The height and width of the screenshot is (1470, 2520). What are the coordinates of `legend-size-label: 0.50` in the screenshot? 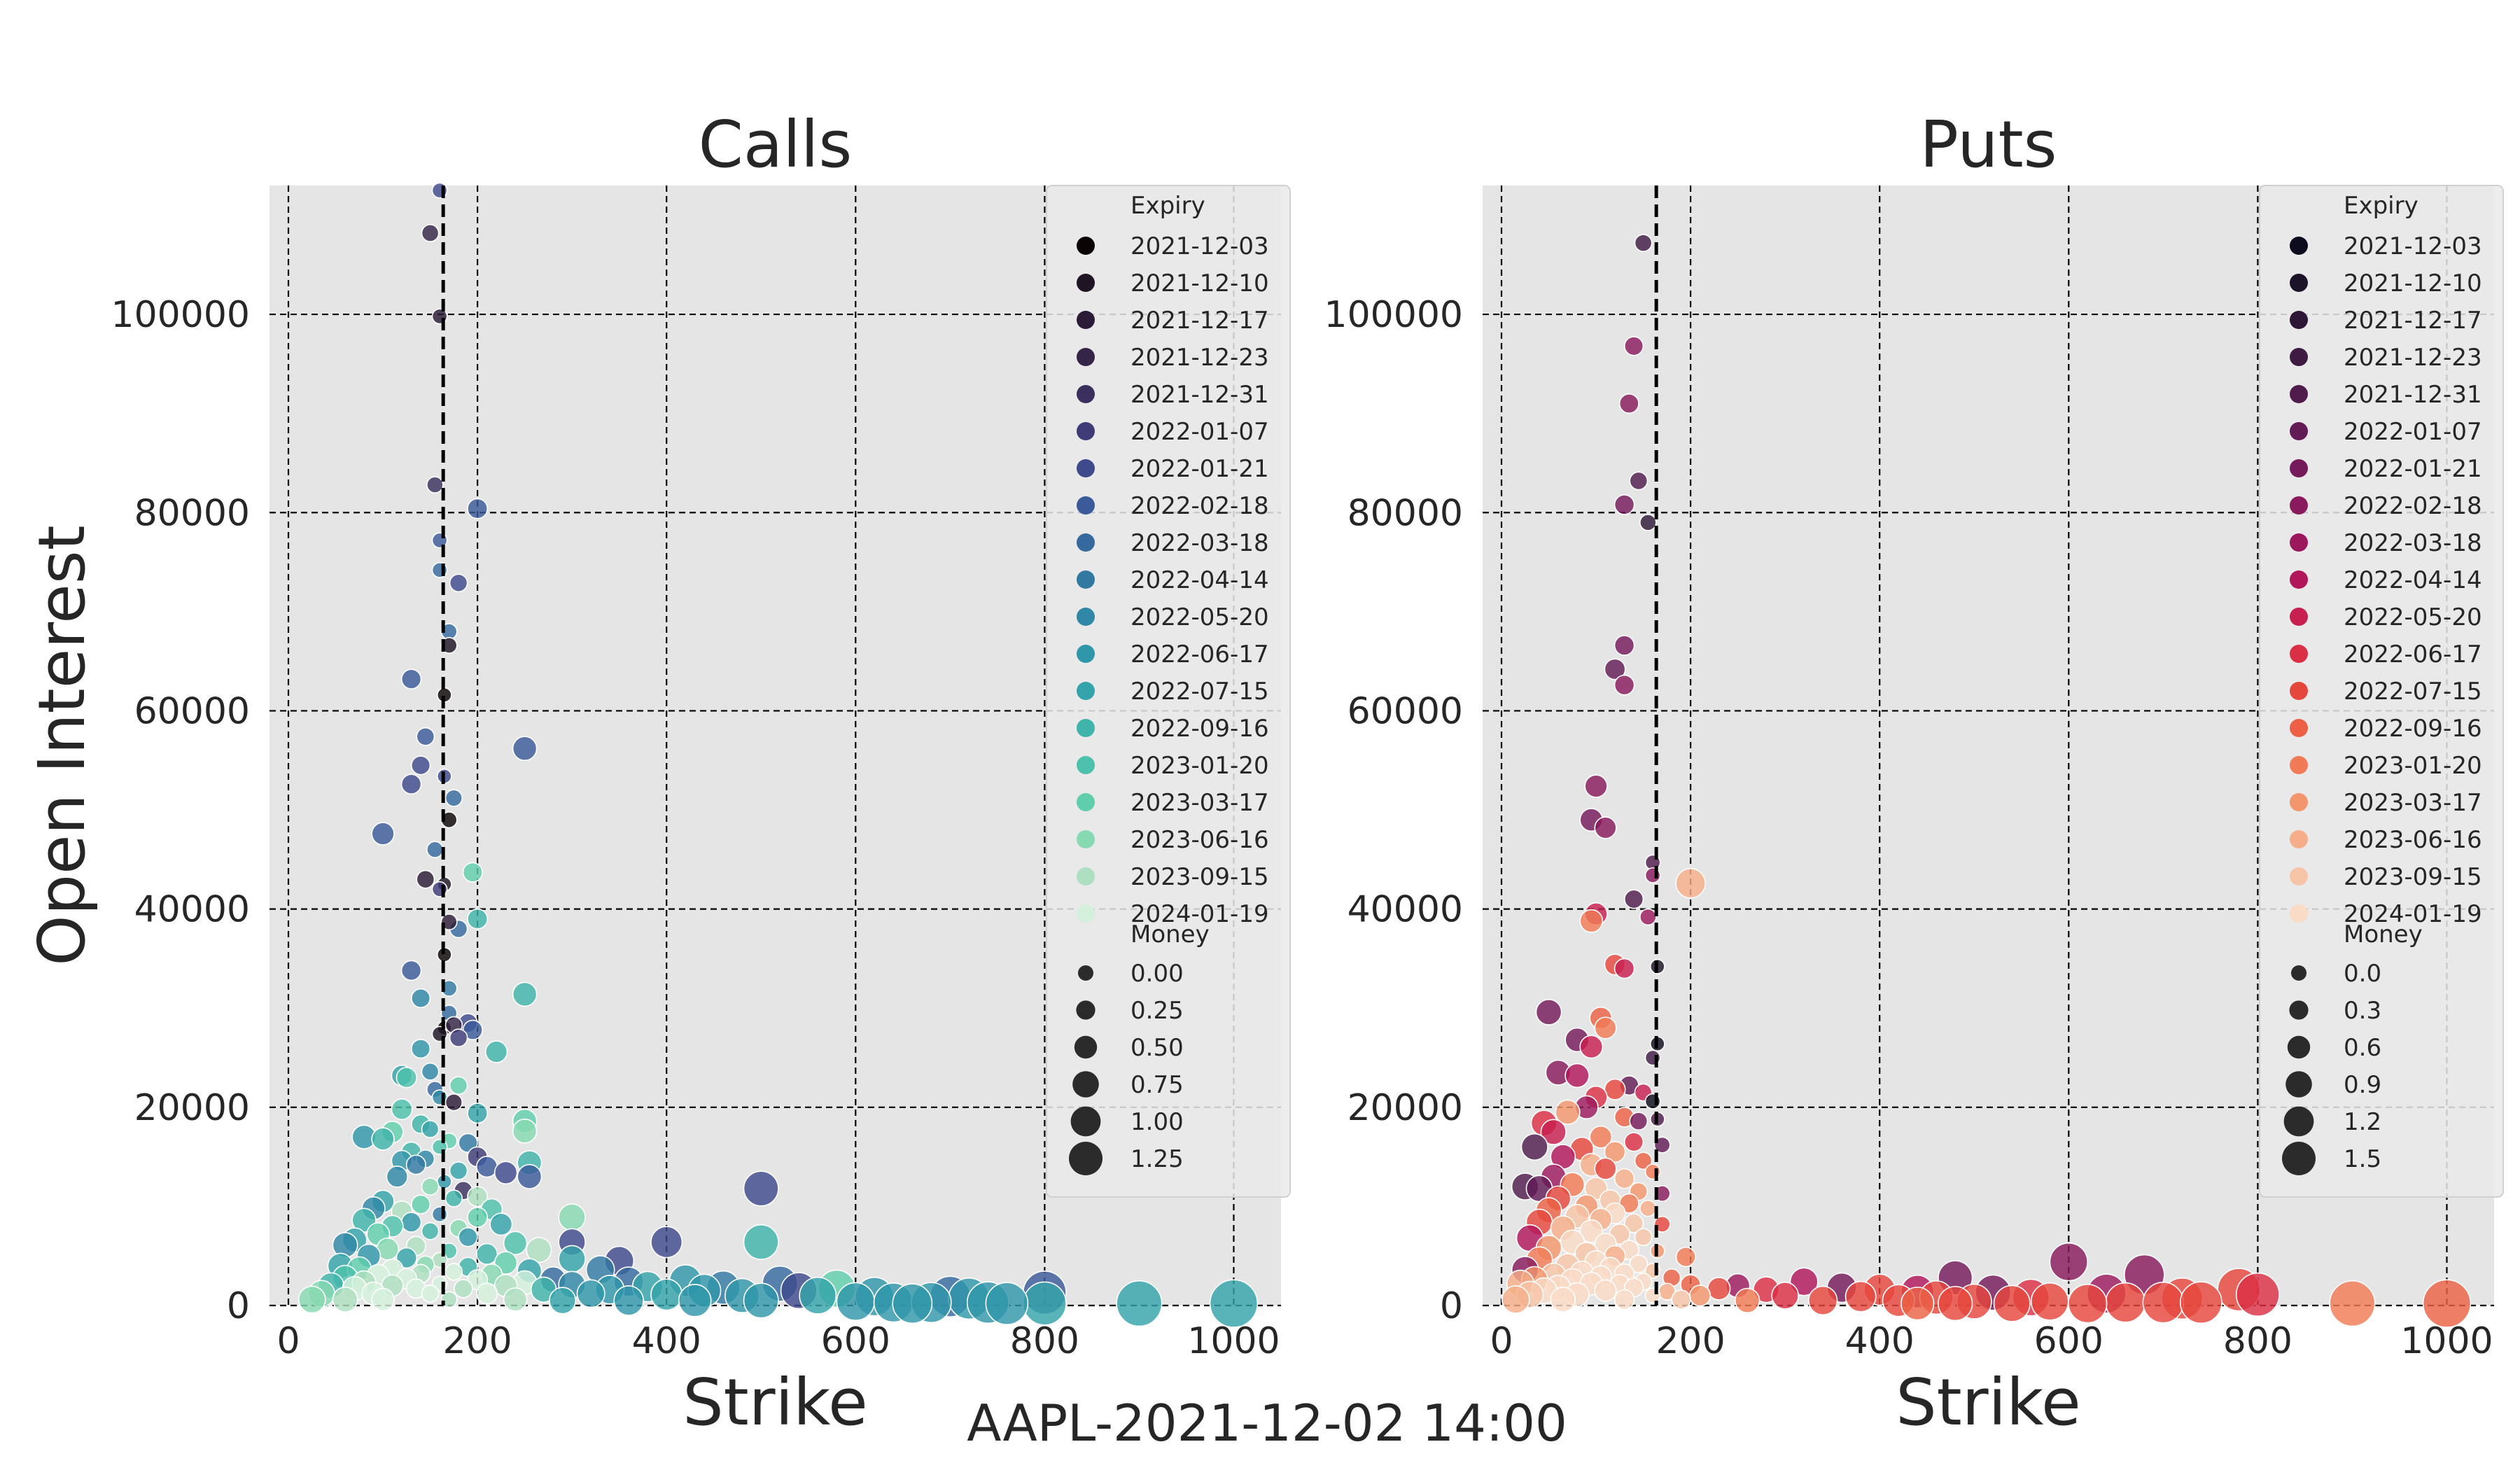 It's located at (1157, 1048).